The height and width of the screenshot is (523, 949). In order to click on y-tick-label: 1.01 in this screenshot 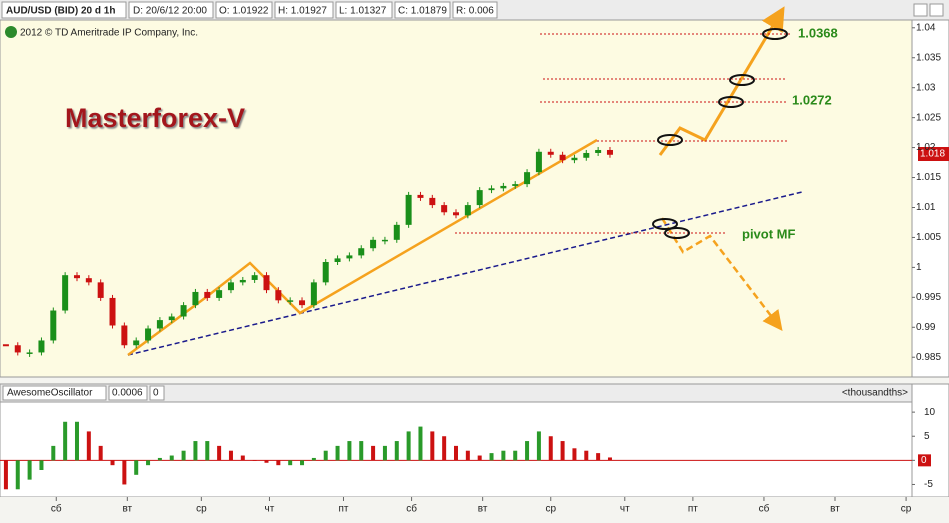, I will do `click(926, 207)`.